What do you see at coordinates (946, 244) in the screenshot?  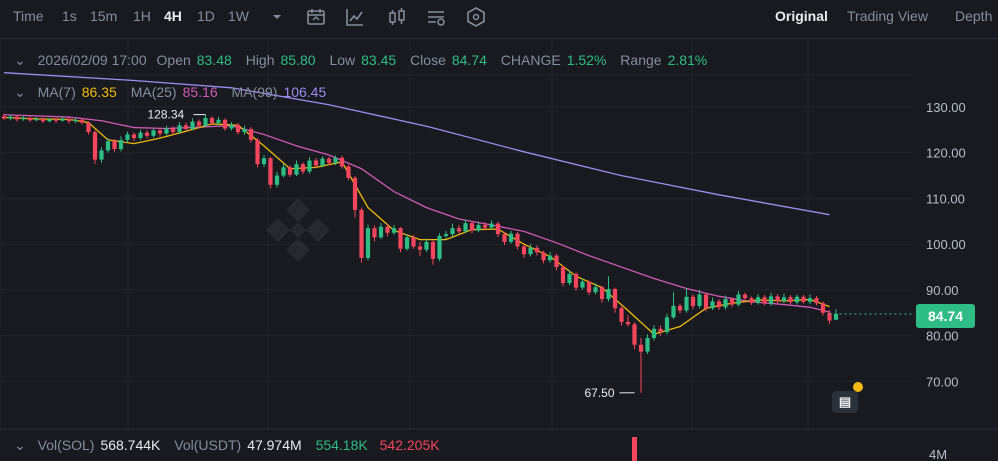 I see `price-tick-label: 100.00` at bounding box center [946, 244].